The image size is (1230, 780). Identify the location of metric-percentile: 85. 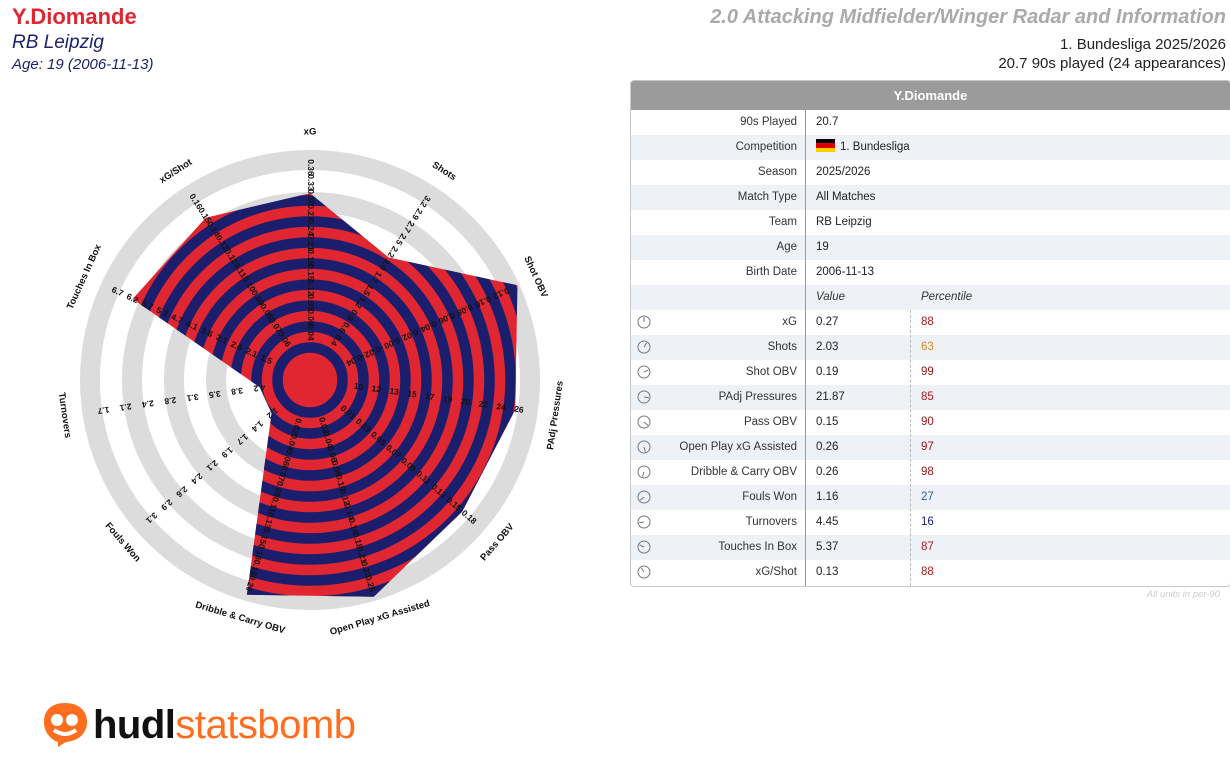
(927, 397).